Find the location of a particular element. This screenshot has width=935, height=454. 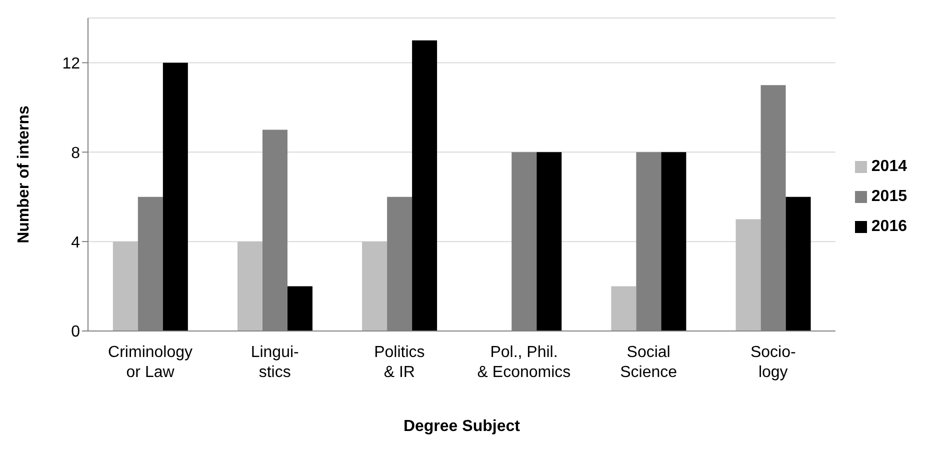

legend-label: 2015 is located at coordinates (889, 196).